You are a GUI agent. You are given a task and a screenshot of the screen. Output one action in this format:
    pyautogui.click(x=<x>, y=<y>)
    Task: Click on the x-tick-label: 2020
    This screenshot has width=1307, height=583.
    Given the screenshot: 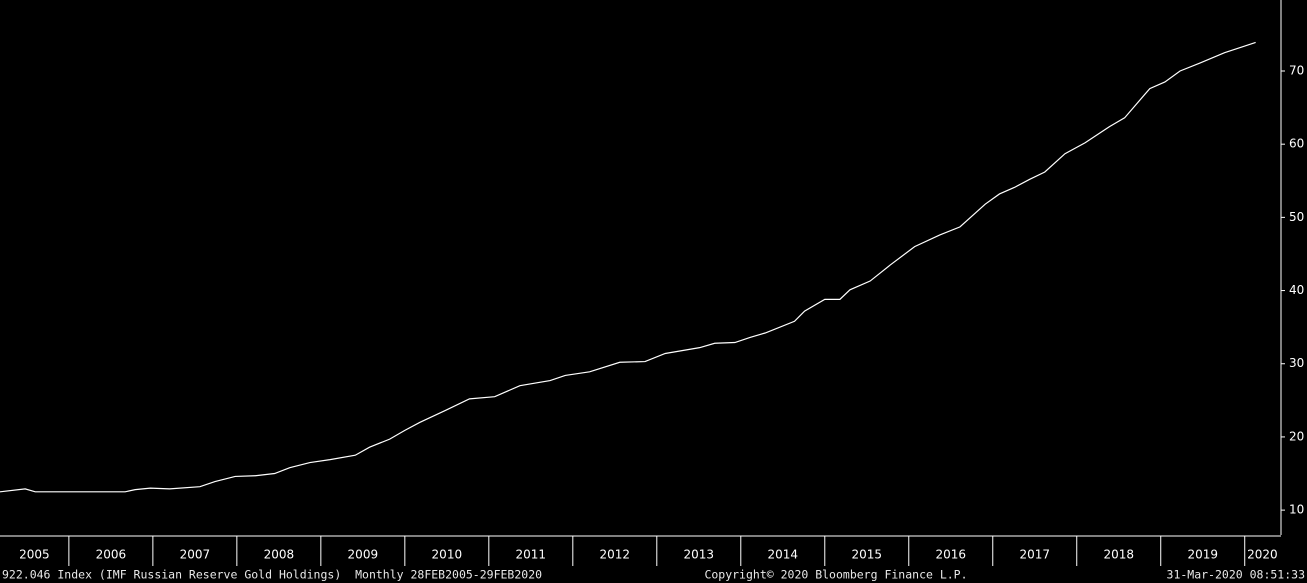 What is the action you would take?
    pyautogui.click(x=1262, y=555)
    